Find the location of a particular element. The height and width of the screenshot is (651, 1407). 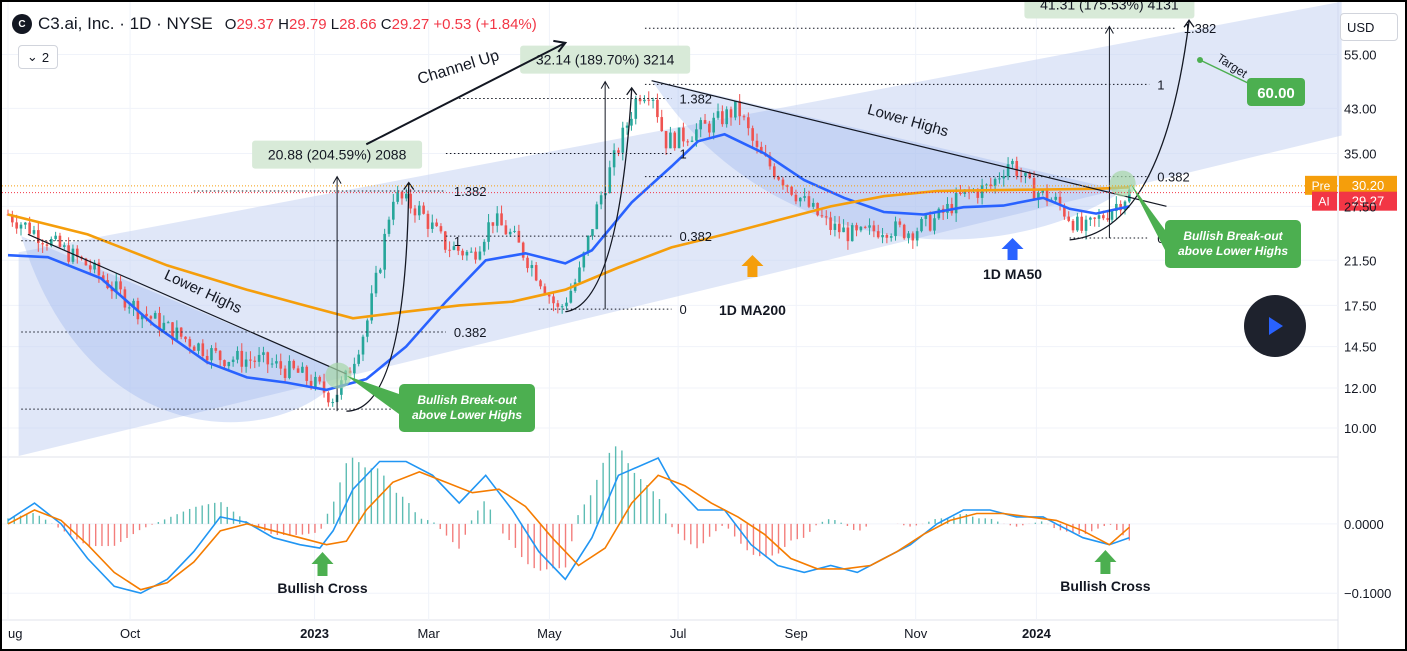

currency-selector: USD is located at coordinates (1369, 27).